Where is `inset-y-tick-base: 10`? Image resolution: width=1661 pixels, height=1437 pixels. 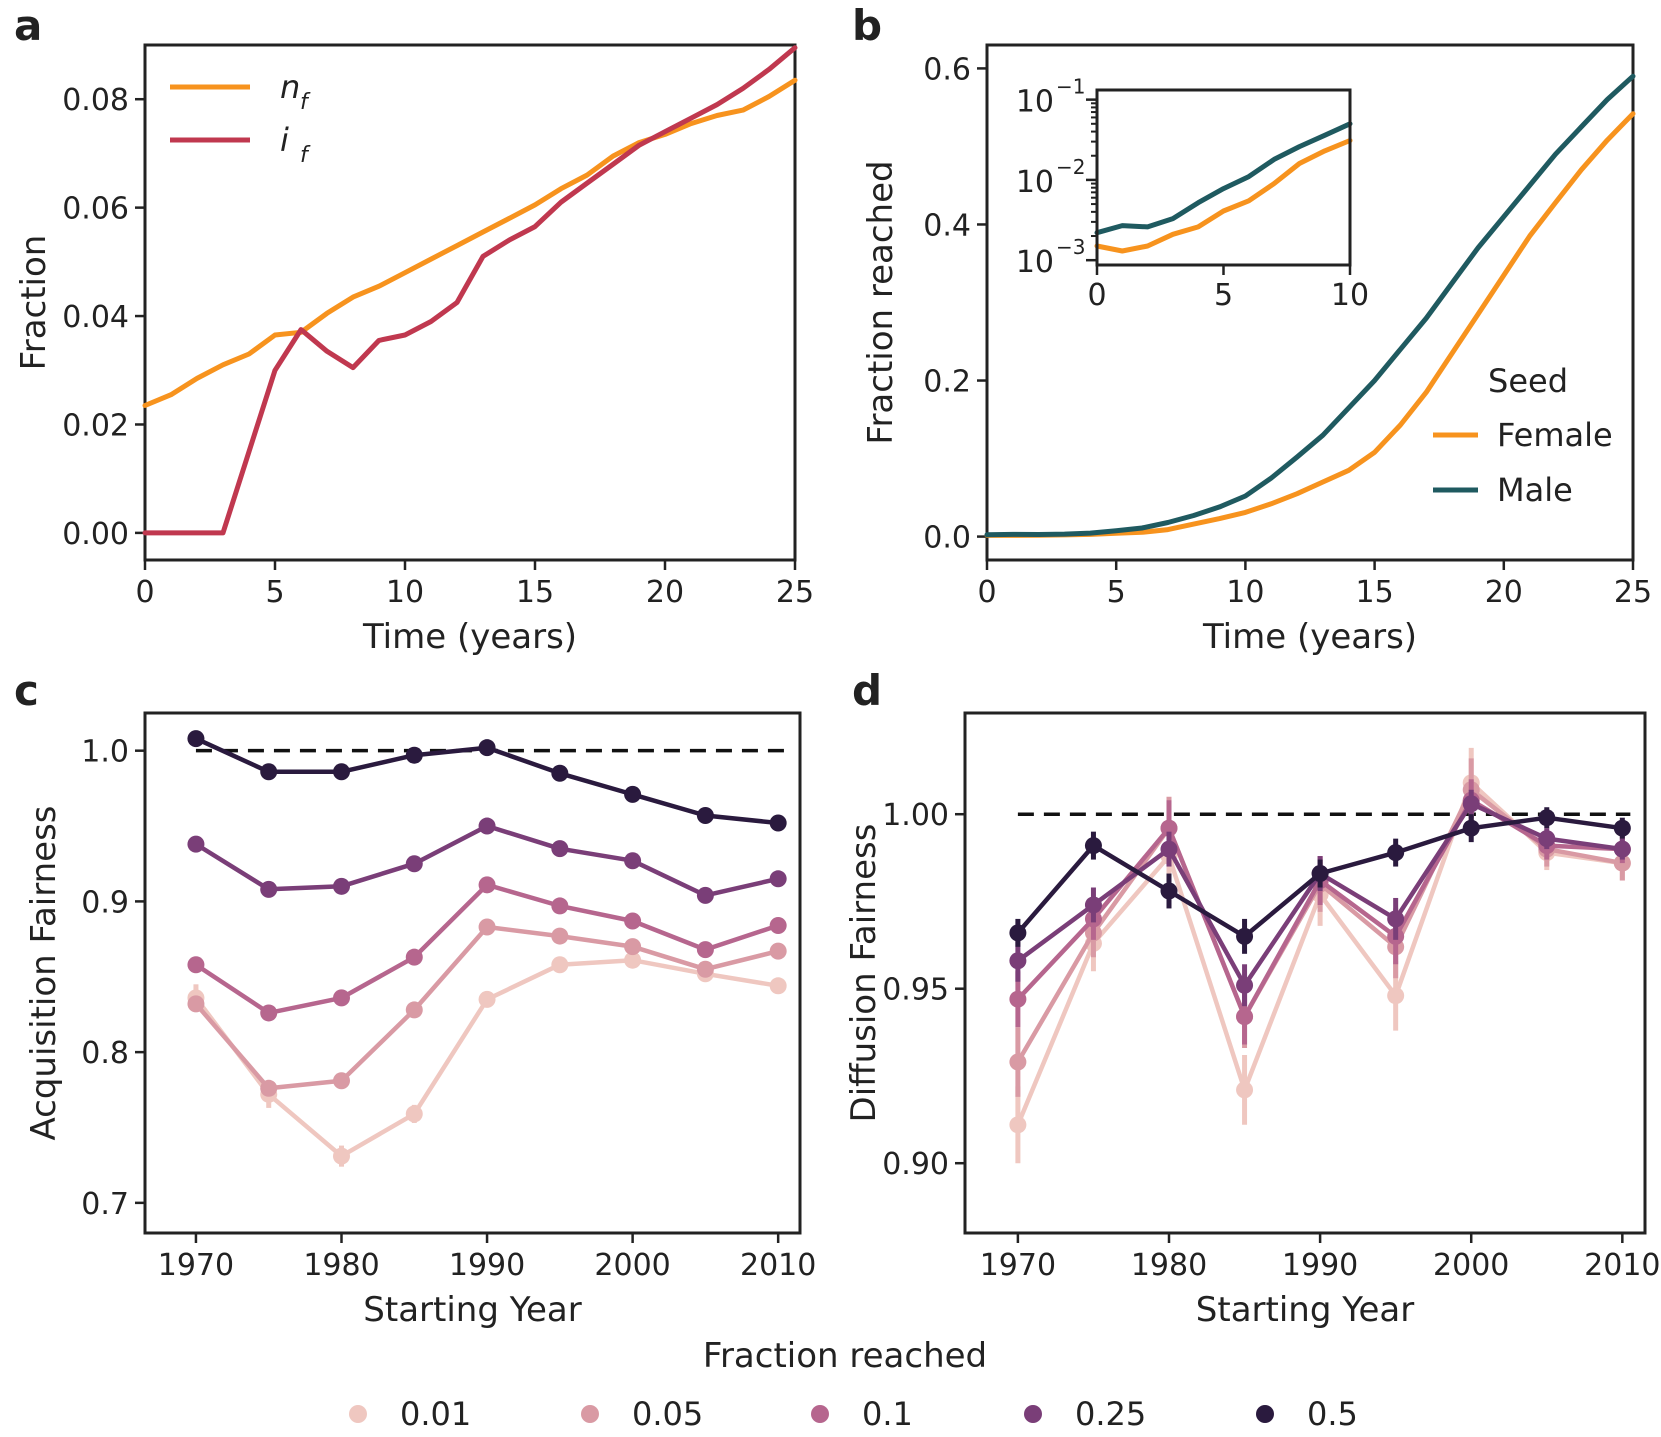
inset-y-tick-base: 10 is located at coordinates (1035, 262).